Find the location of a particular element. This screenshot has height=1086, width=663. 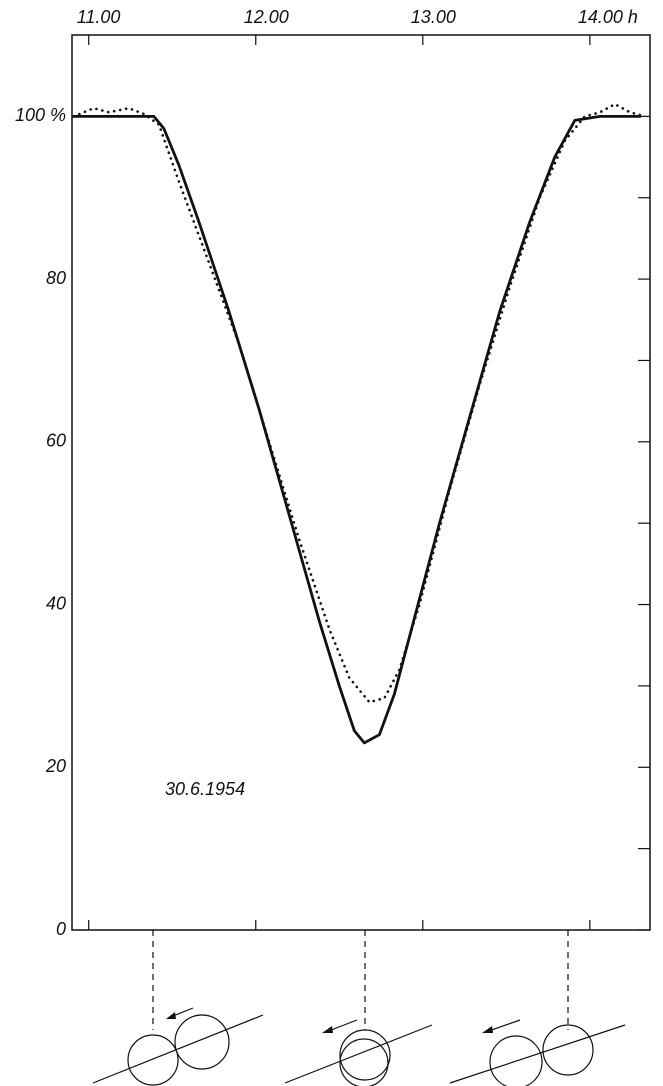

y-tick-label: 40 is located at coordinates (56, 603).